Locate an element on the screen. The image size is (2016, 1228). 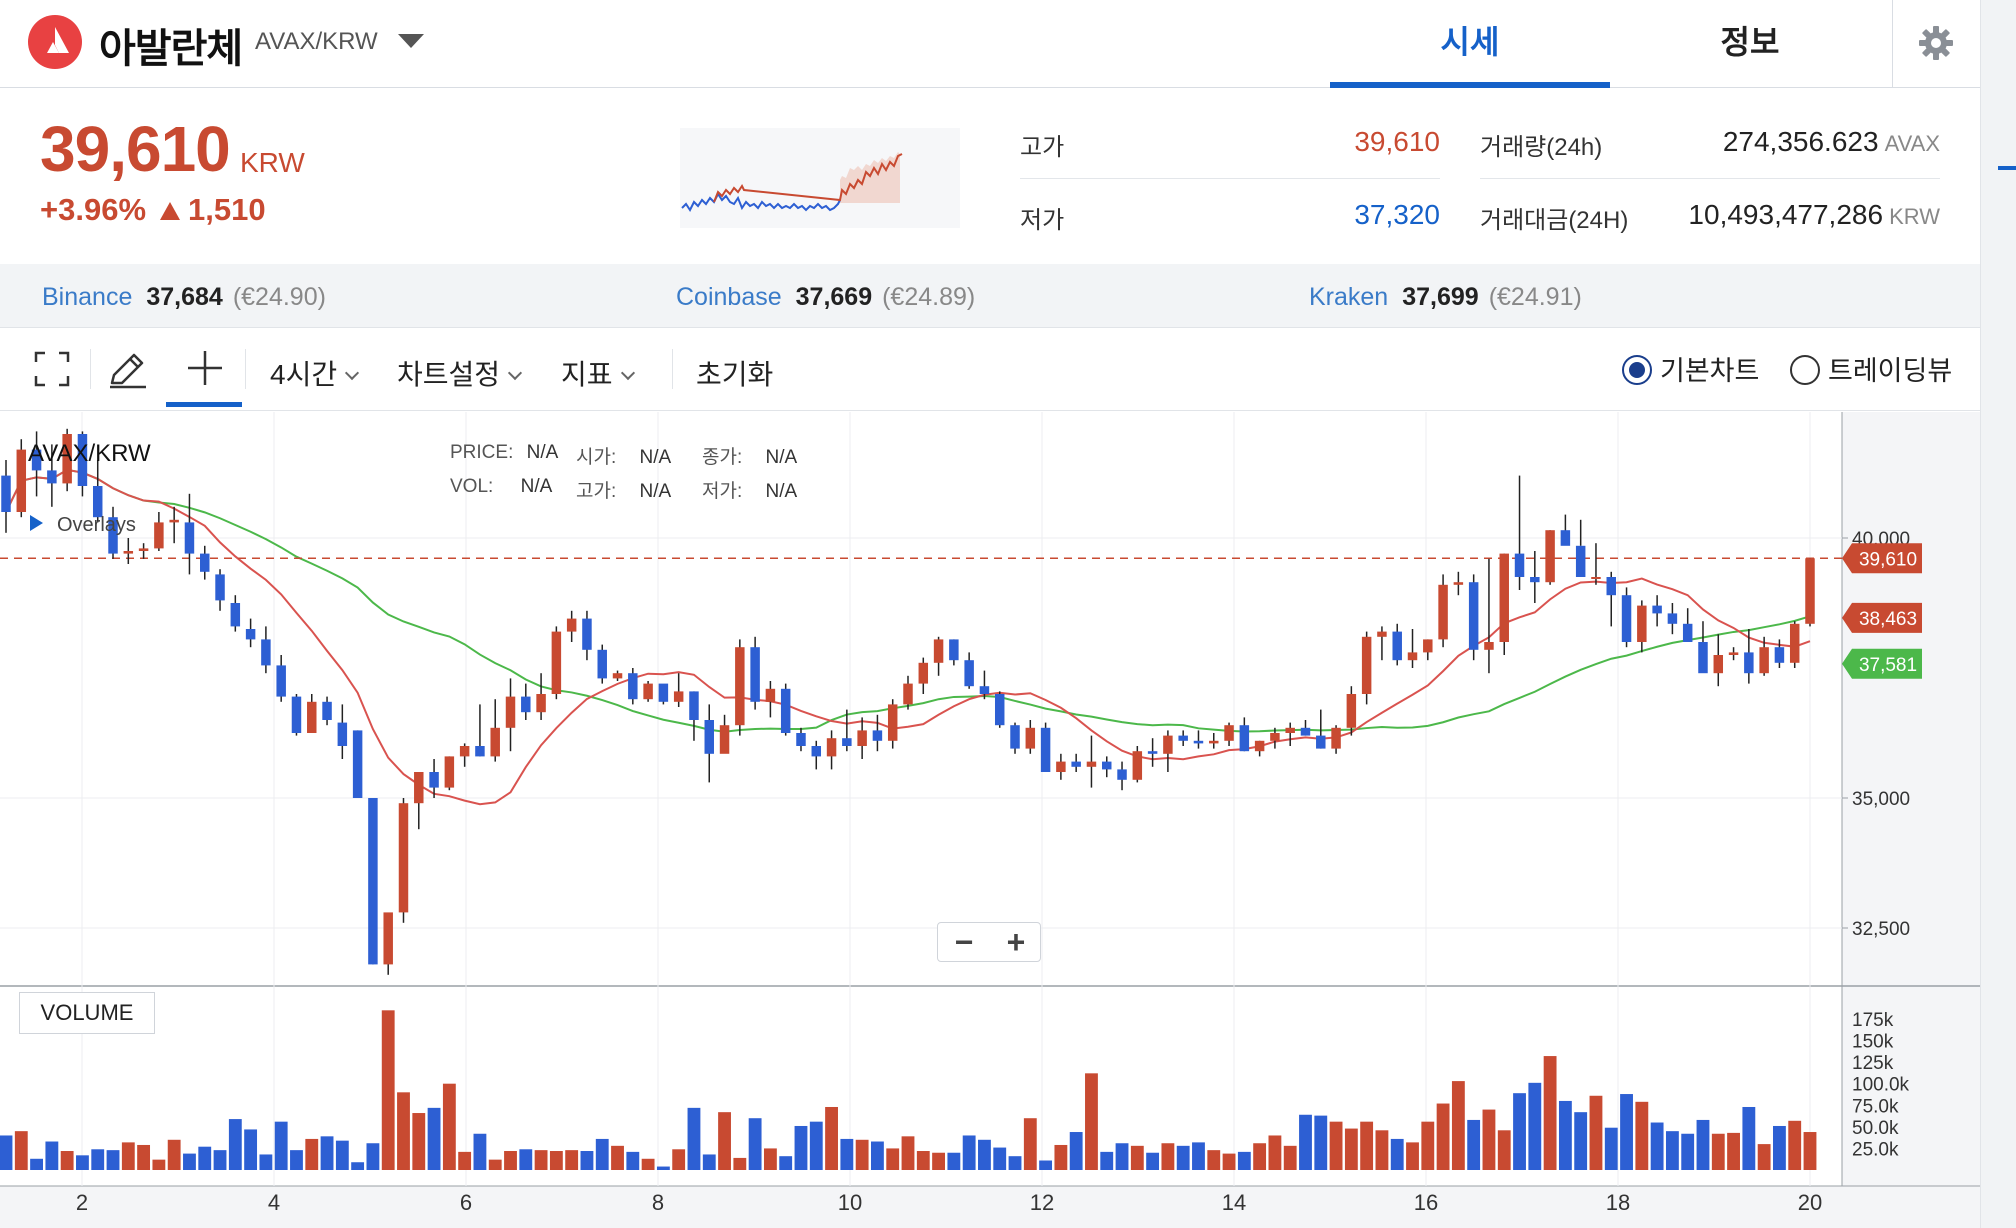
volume-tick-label: 125k is located at coordinates (1873, 1063).